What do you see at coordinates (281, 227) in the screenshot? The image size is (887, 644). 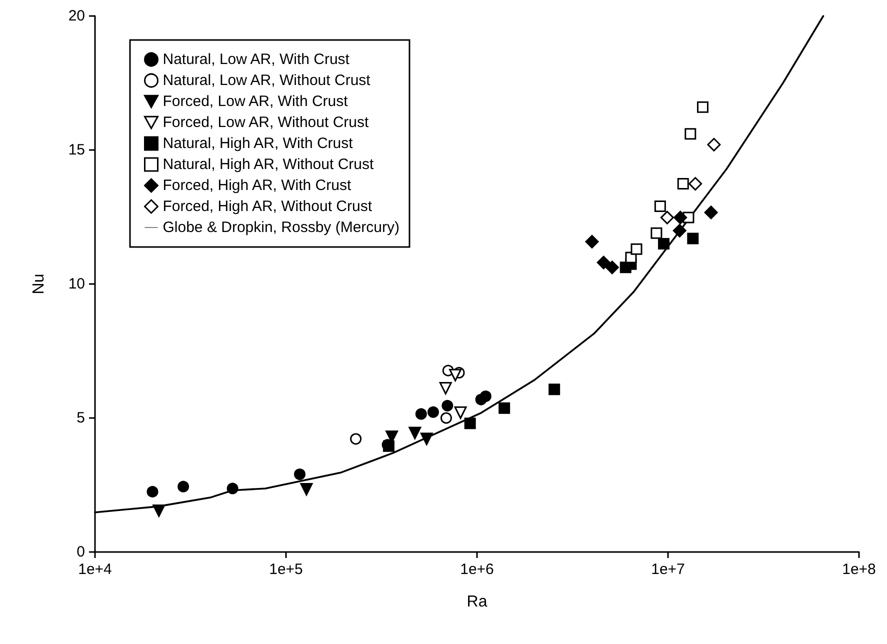 I see `legend-label: Globe & Dropkin, Rossby (Mercury)` at bounding box center [281, 227].